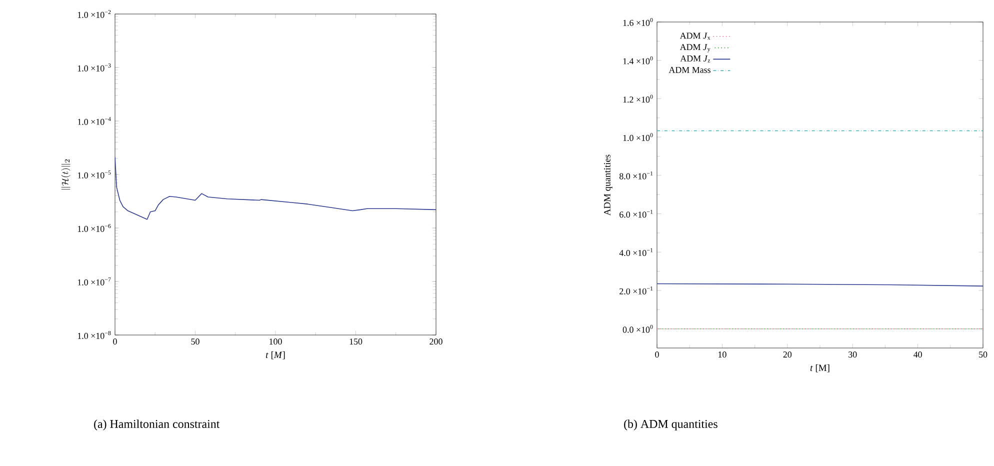 Image resolution: width=994 pixels, height=466 pixels. What do you see at coordinates (695, 48) in the screenshot?
I see `legend-label: ADM J$_{y}$` at bounding box center [695, 48].